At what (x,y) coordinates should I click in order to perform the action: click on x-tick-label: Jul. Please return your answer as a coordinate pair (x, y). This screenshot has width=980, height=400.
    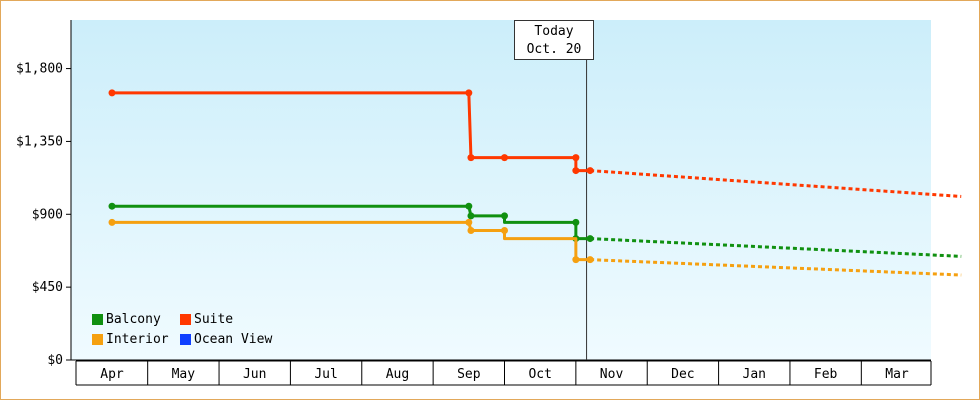
    Looking at the image, I should click on (325, 374).